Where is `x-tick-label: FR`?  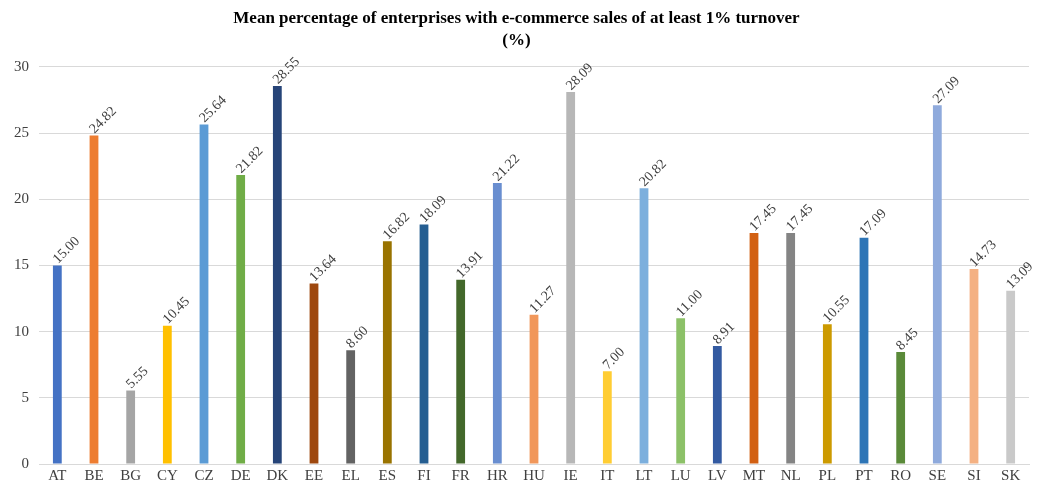 x-tick-label: FR is located at coordinates (460, 474).